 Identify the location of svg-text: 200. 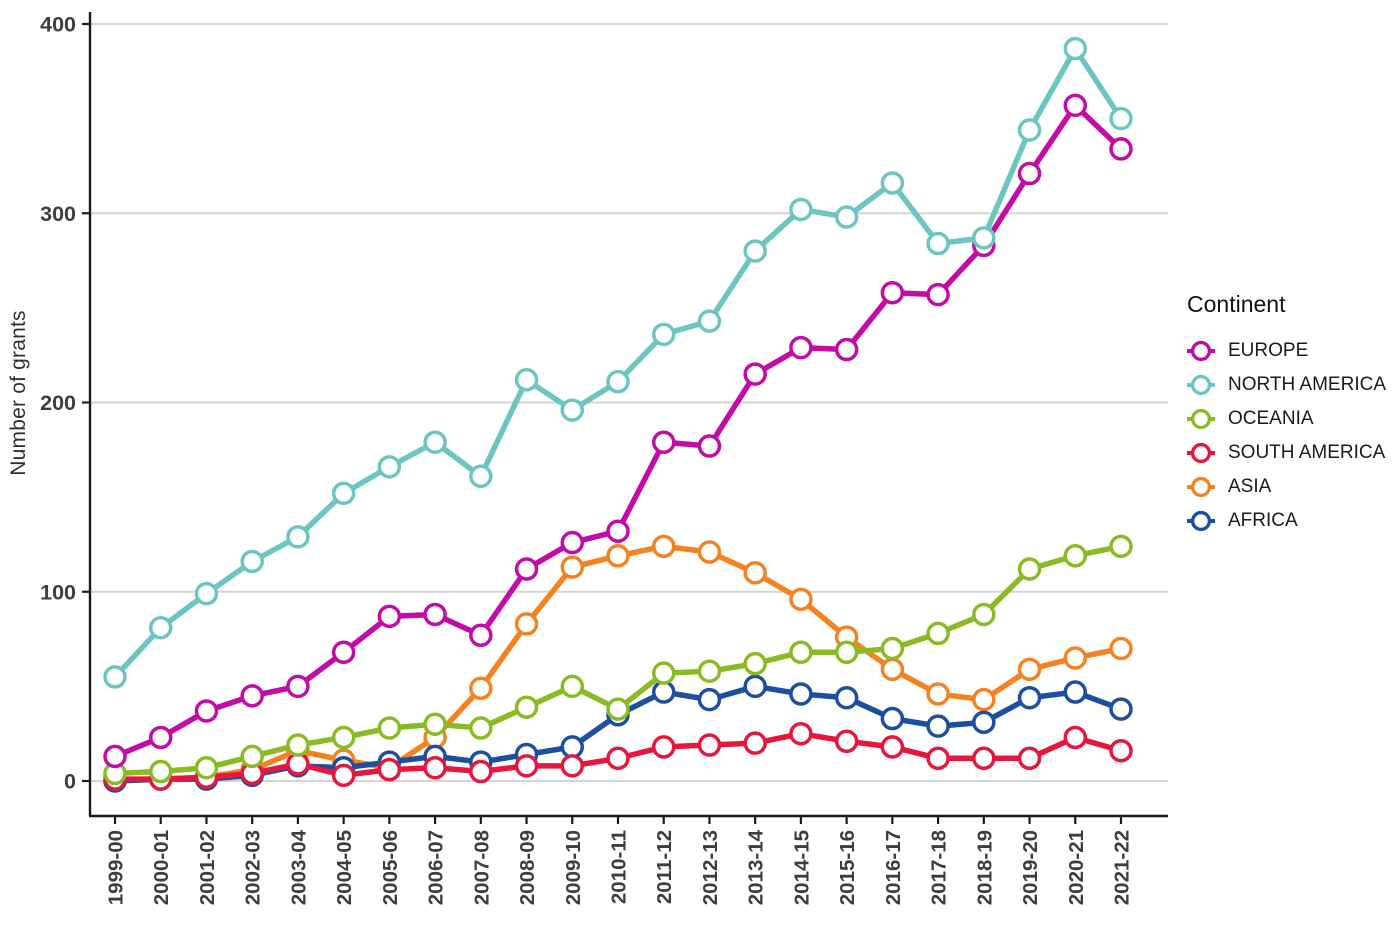
(58, 403).